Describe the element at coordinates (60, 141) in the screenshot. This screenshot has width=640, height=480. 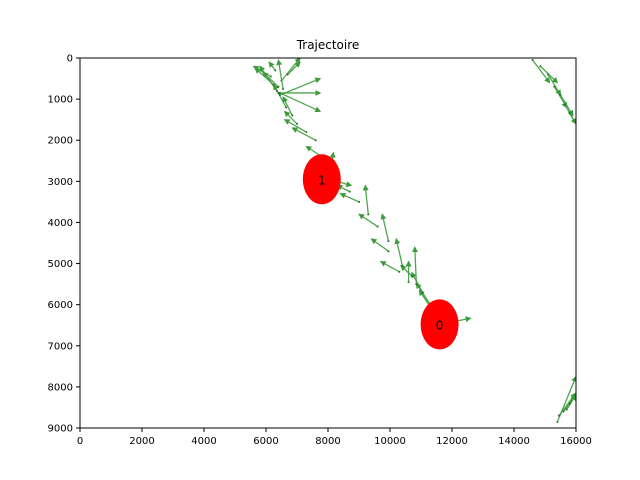
I see `y-tick-label: 2000` at that location.